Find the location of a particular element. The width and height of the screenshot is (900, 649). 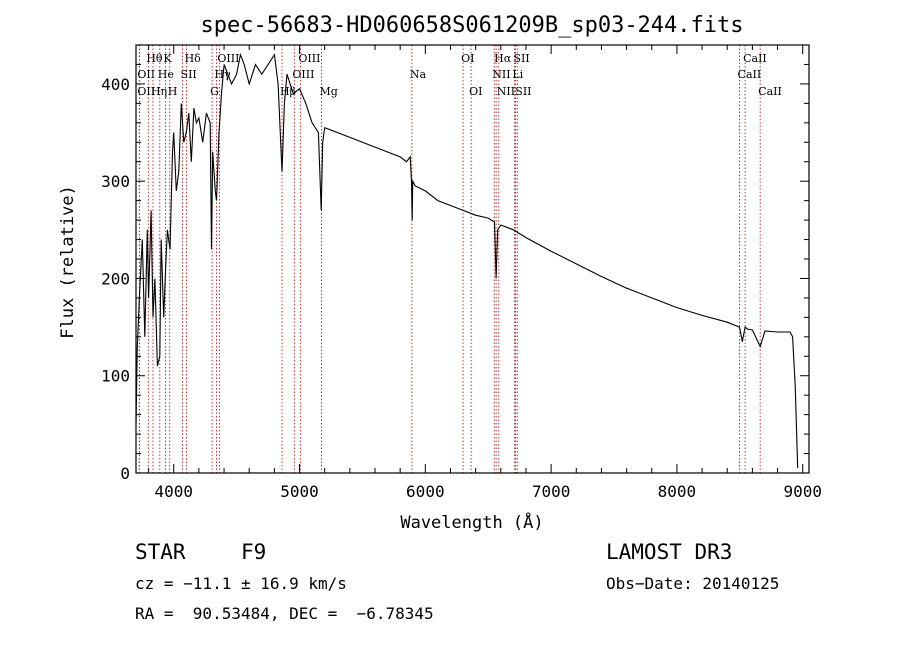

y-tick-label: 400 is located at coordinates (115, 84).